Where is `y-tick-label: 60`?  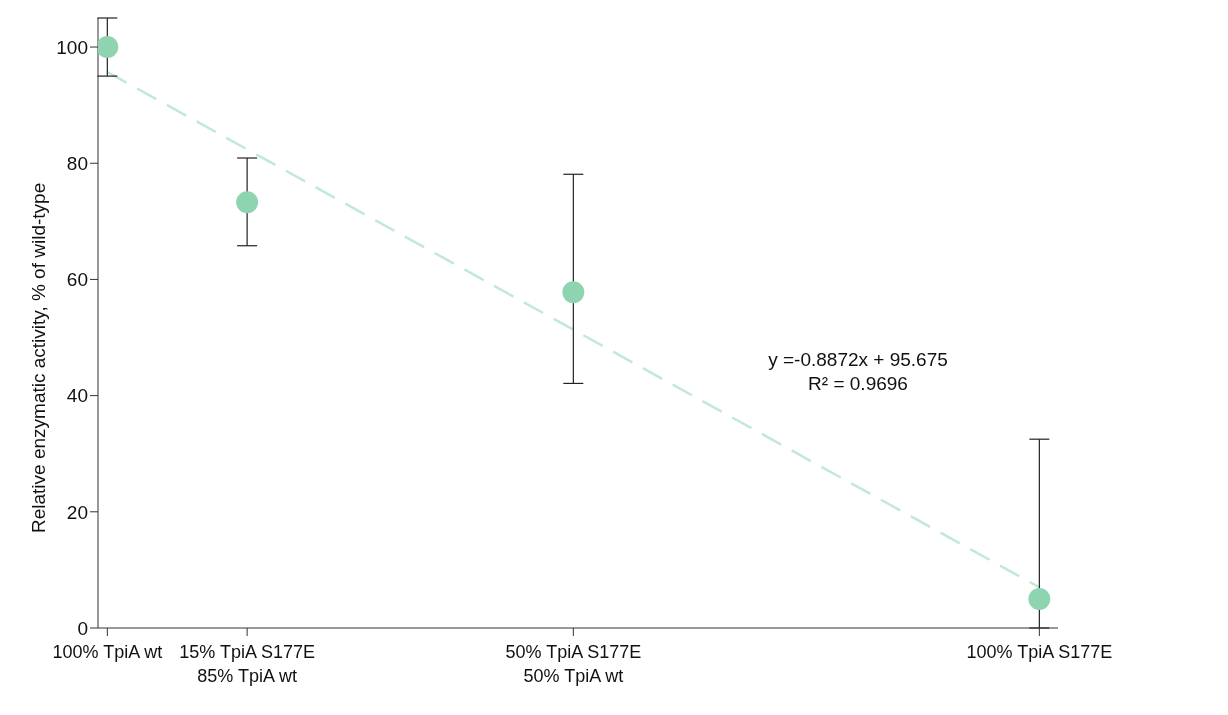
y-tick-label: 60 is located at coordinates (77, 280).